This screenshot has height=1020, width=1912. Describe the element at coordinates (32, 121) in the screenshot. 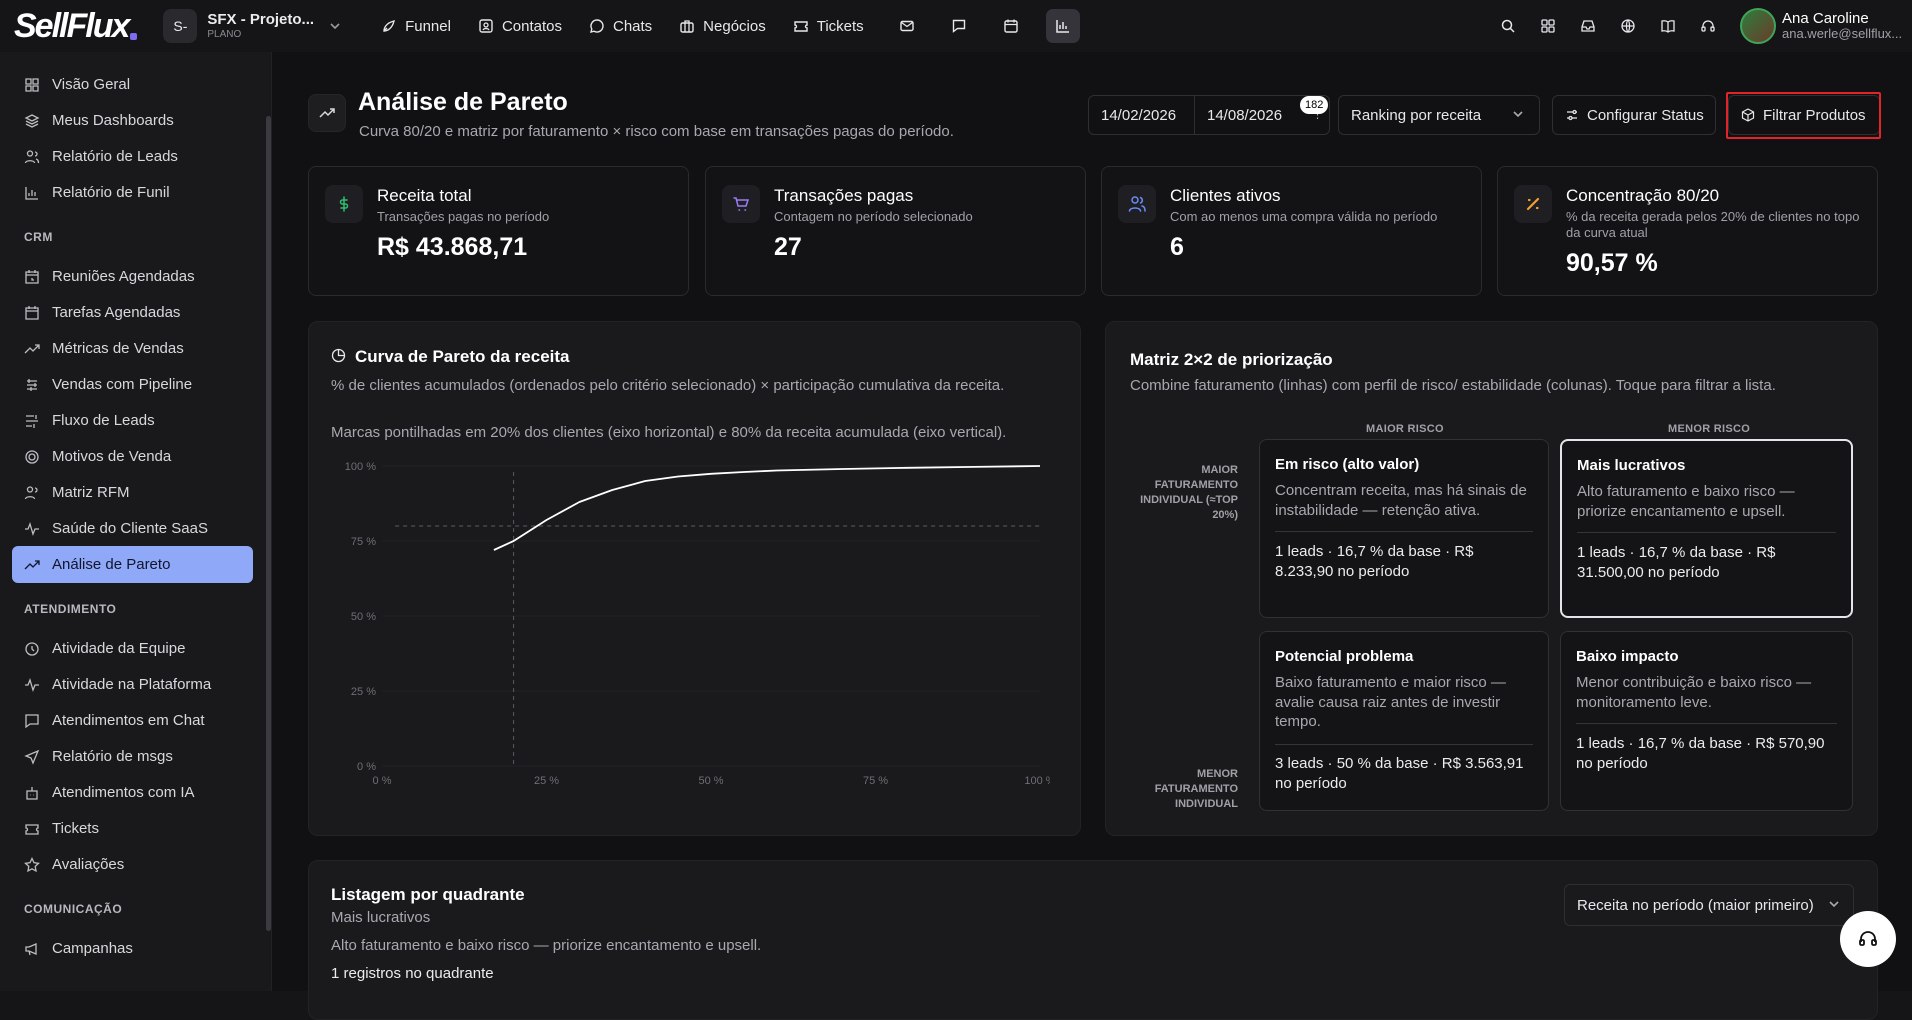

I see `layers-icon` at that location.